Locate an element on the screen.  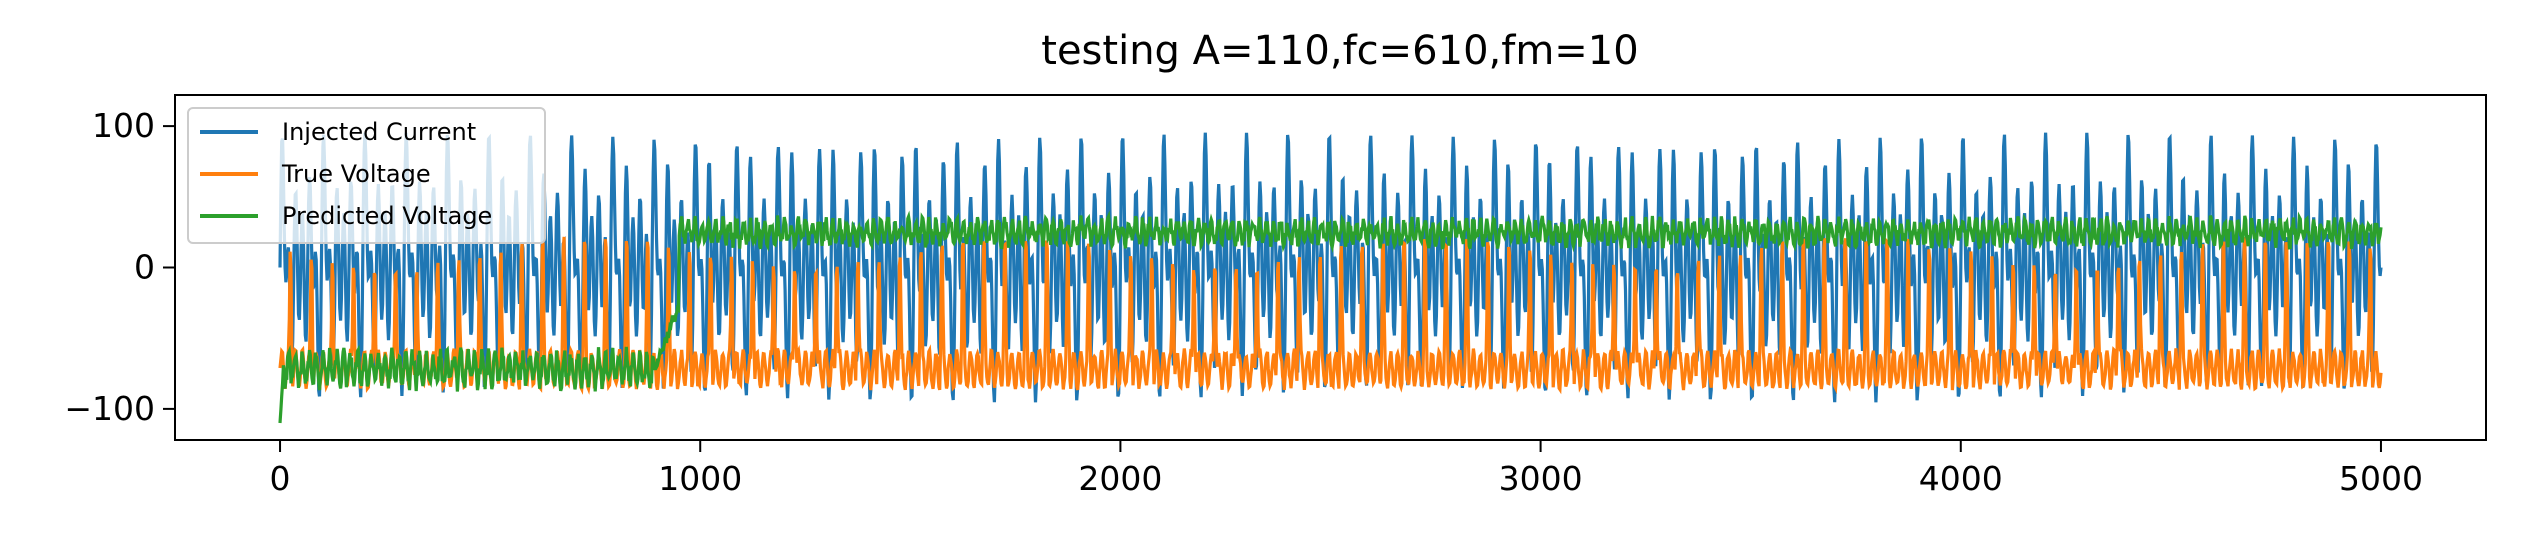
x-tick-label: 4000 is located at coordinates (1961, 478).